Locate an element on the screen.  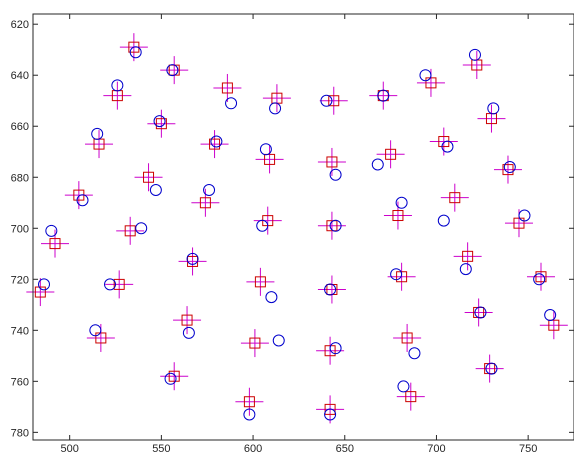
y-tick-label: 760 is located at coordinates (20, 382).